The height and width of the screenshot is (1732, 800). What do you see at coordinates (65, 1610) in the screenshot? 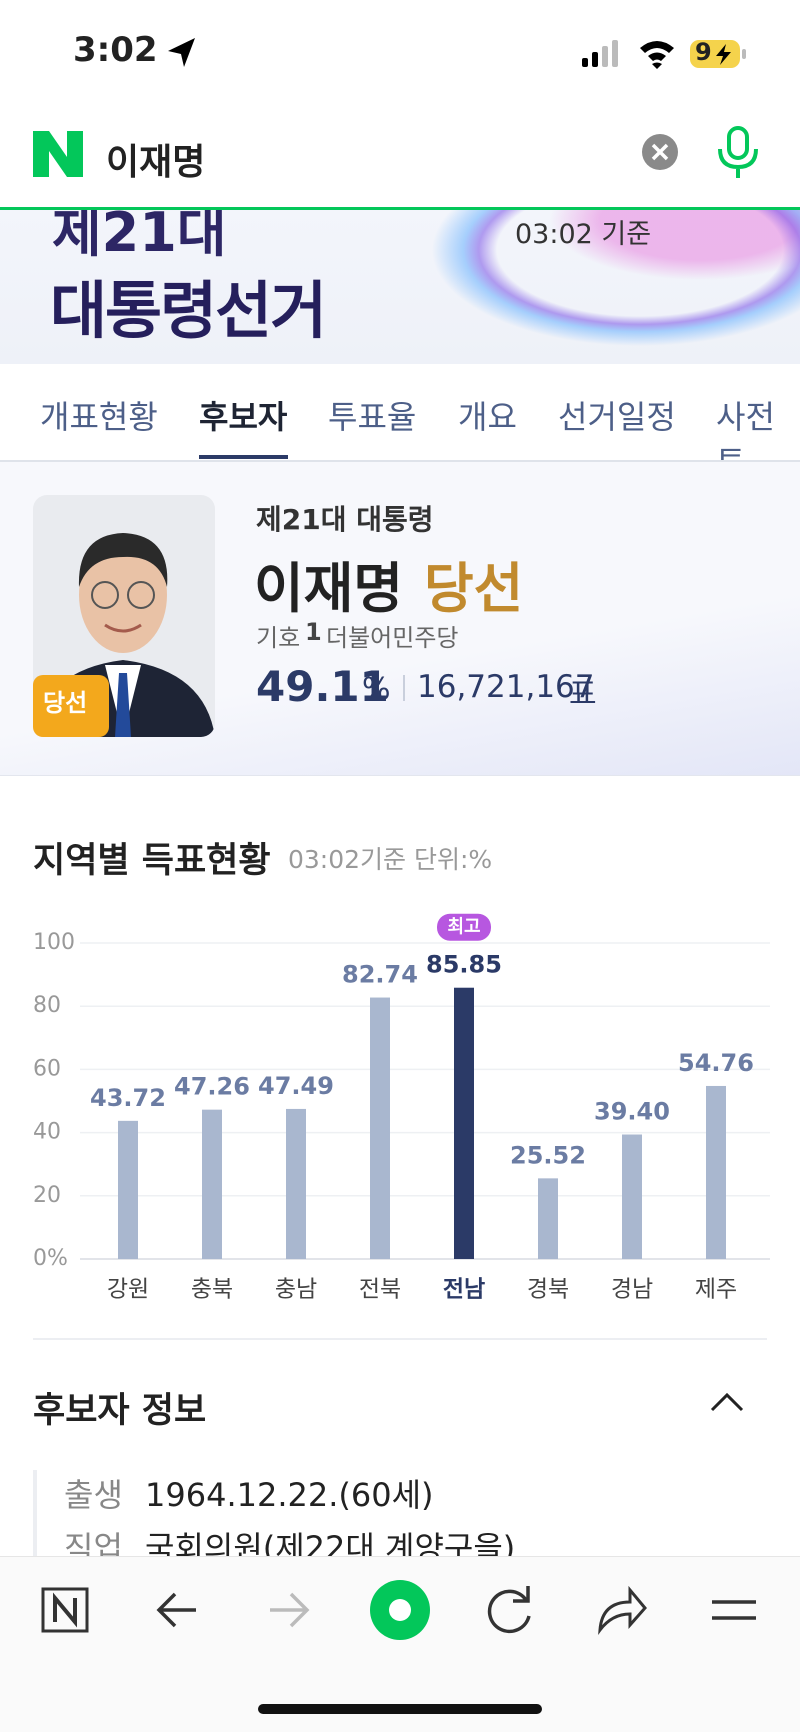
I see `home-button` at bounding box center [65, 1610].